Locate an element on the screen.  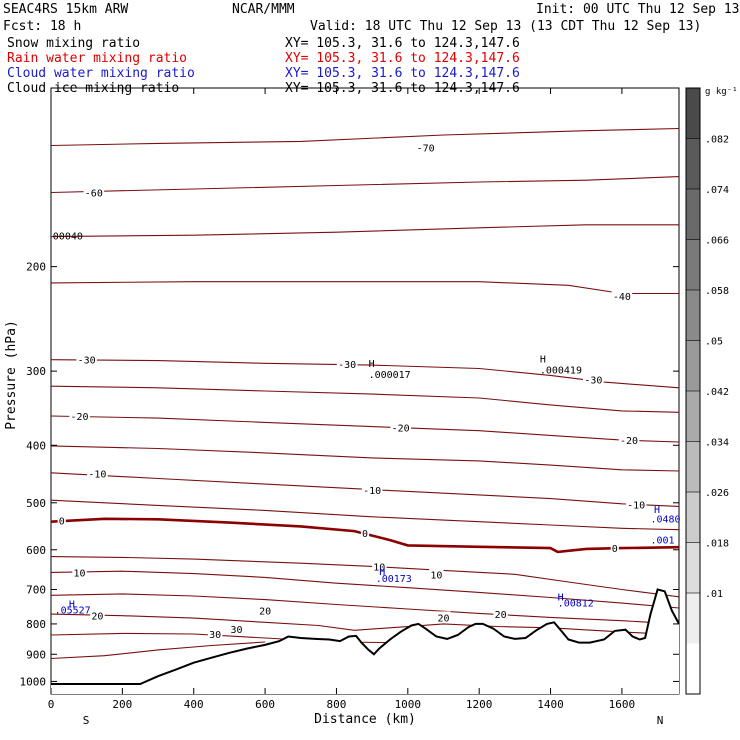
contour-label-13: 0 is located at coordinates (365, 534).